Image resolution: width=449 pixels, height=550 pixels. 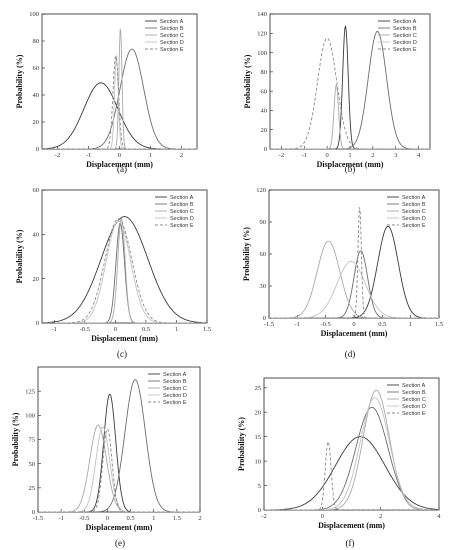 I want to click on panel-label: (c), so click(x=122, y=354).